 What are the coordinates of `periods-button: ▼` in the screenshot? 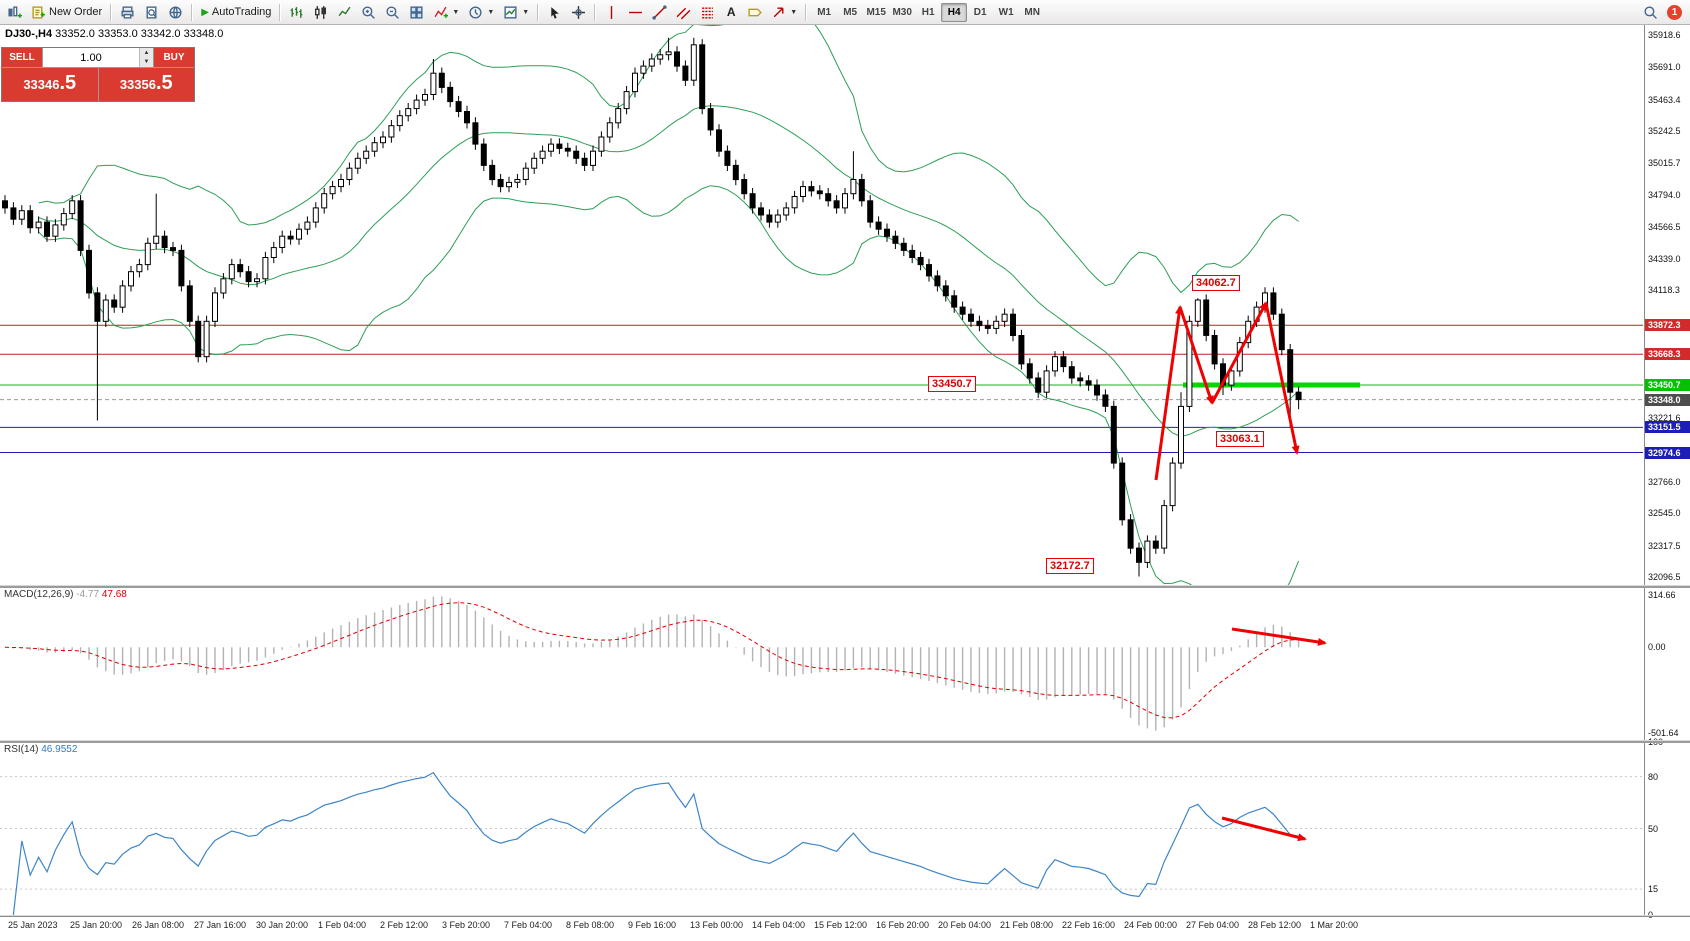 It's located at (481, 12).